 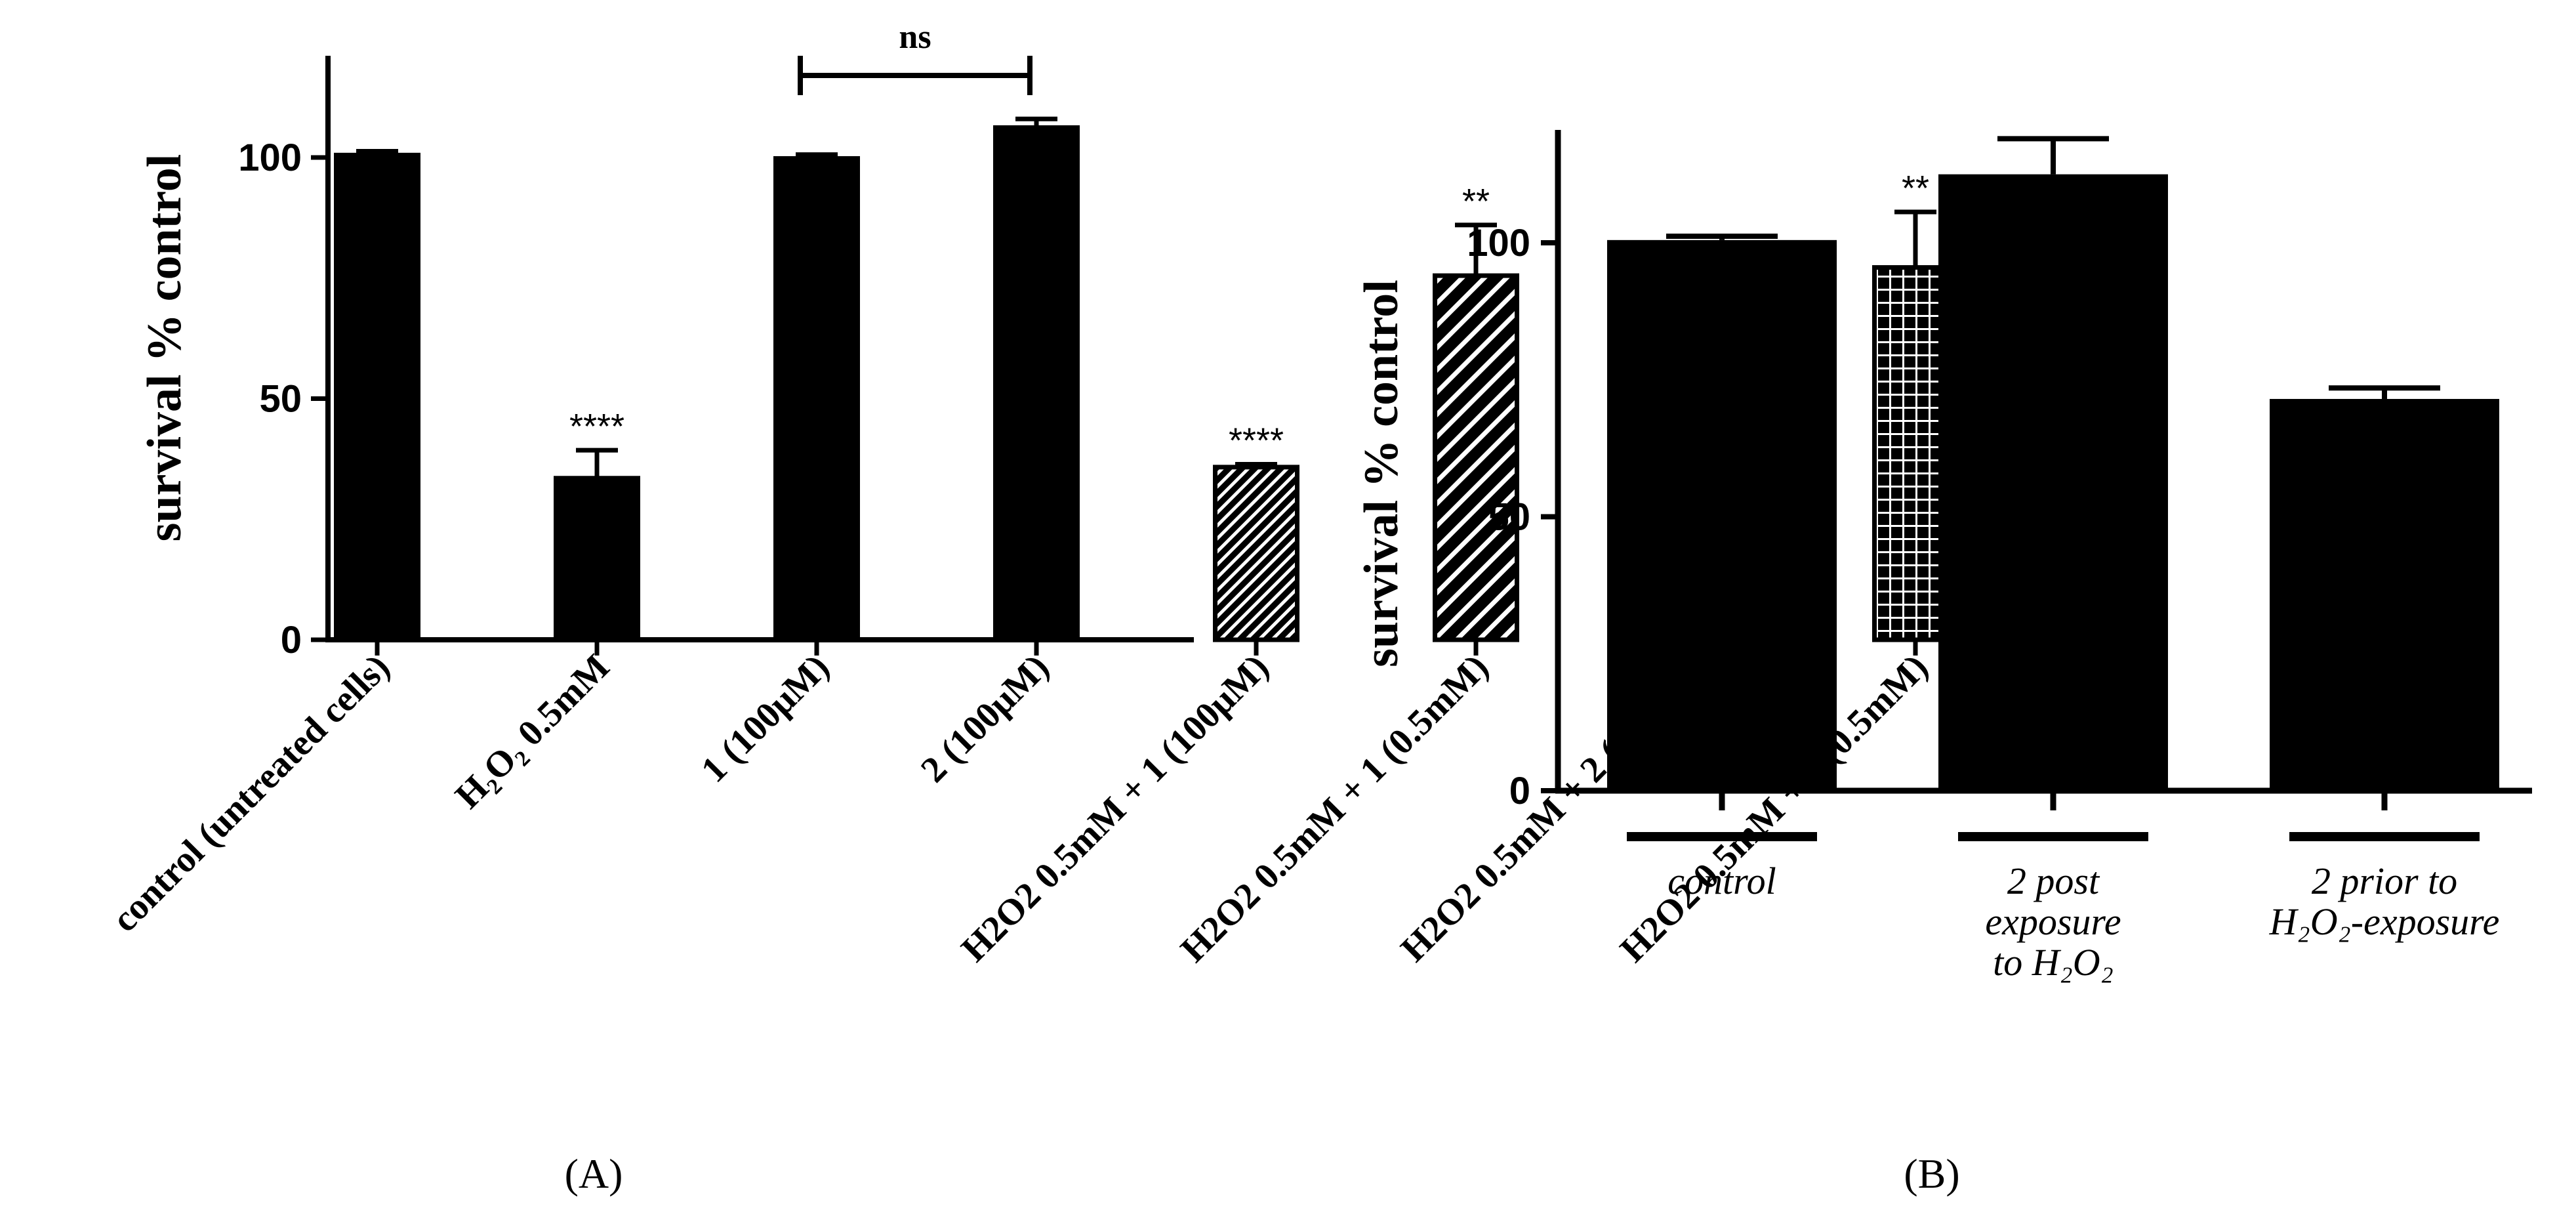 What do you see at coordinates (532, 731) in the screenshot?
I see `x-tick-label: H₂O₂ 0.5mM` at bounding box center [532, 731].